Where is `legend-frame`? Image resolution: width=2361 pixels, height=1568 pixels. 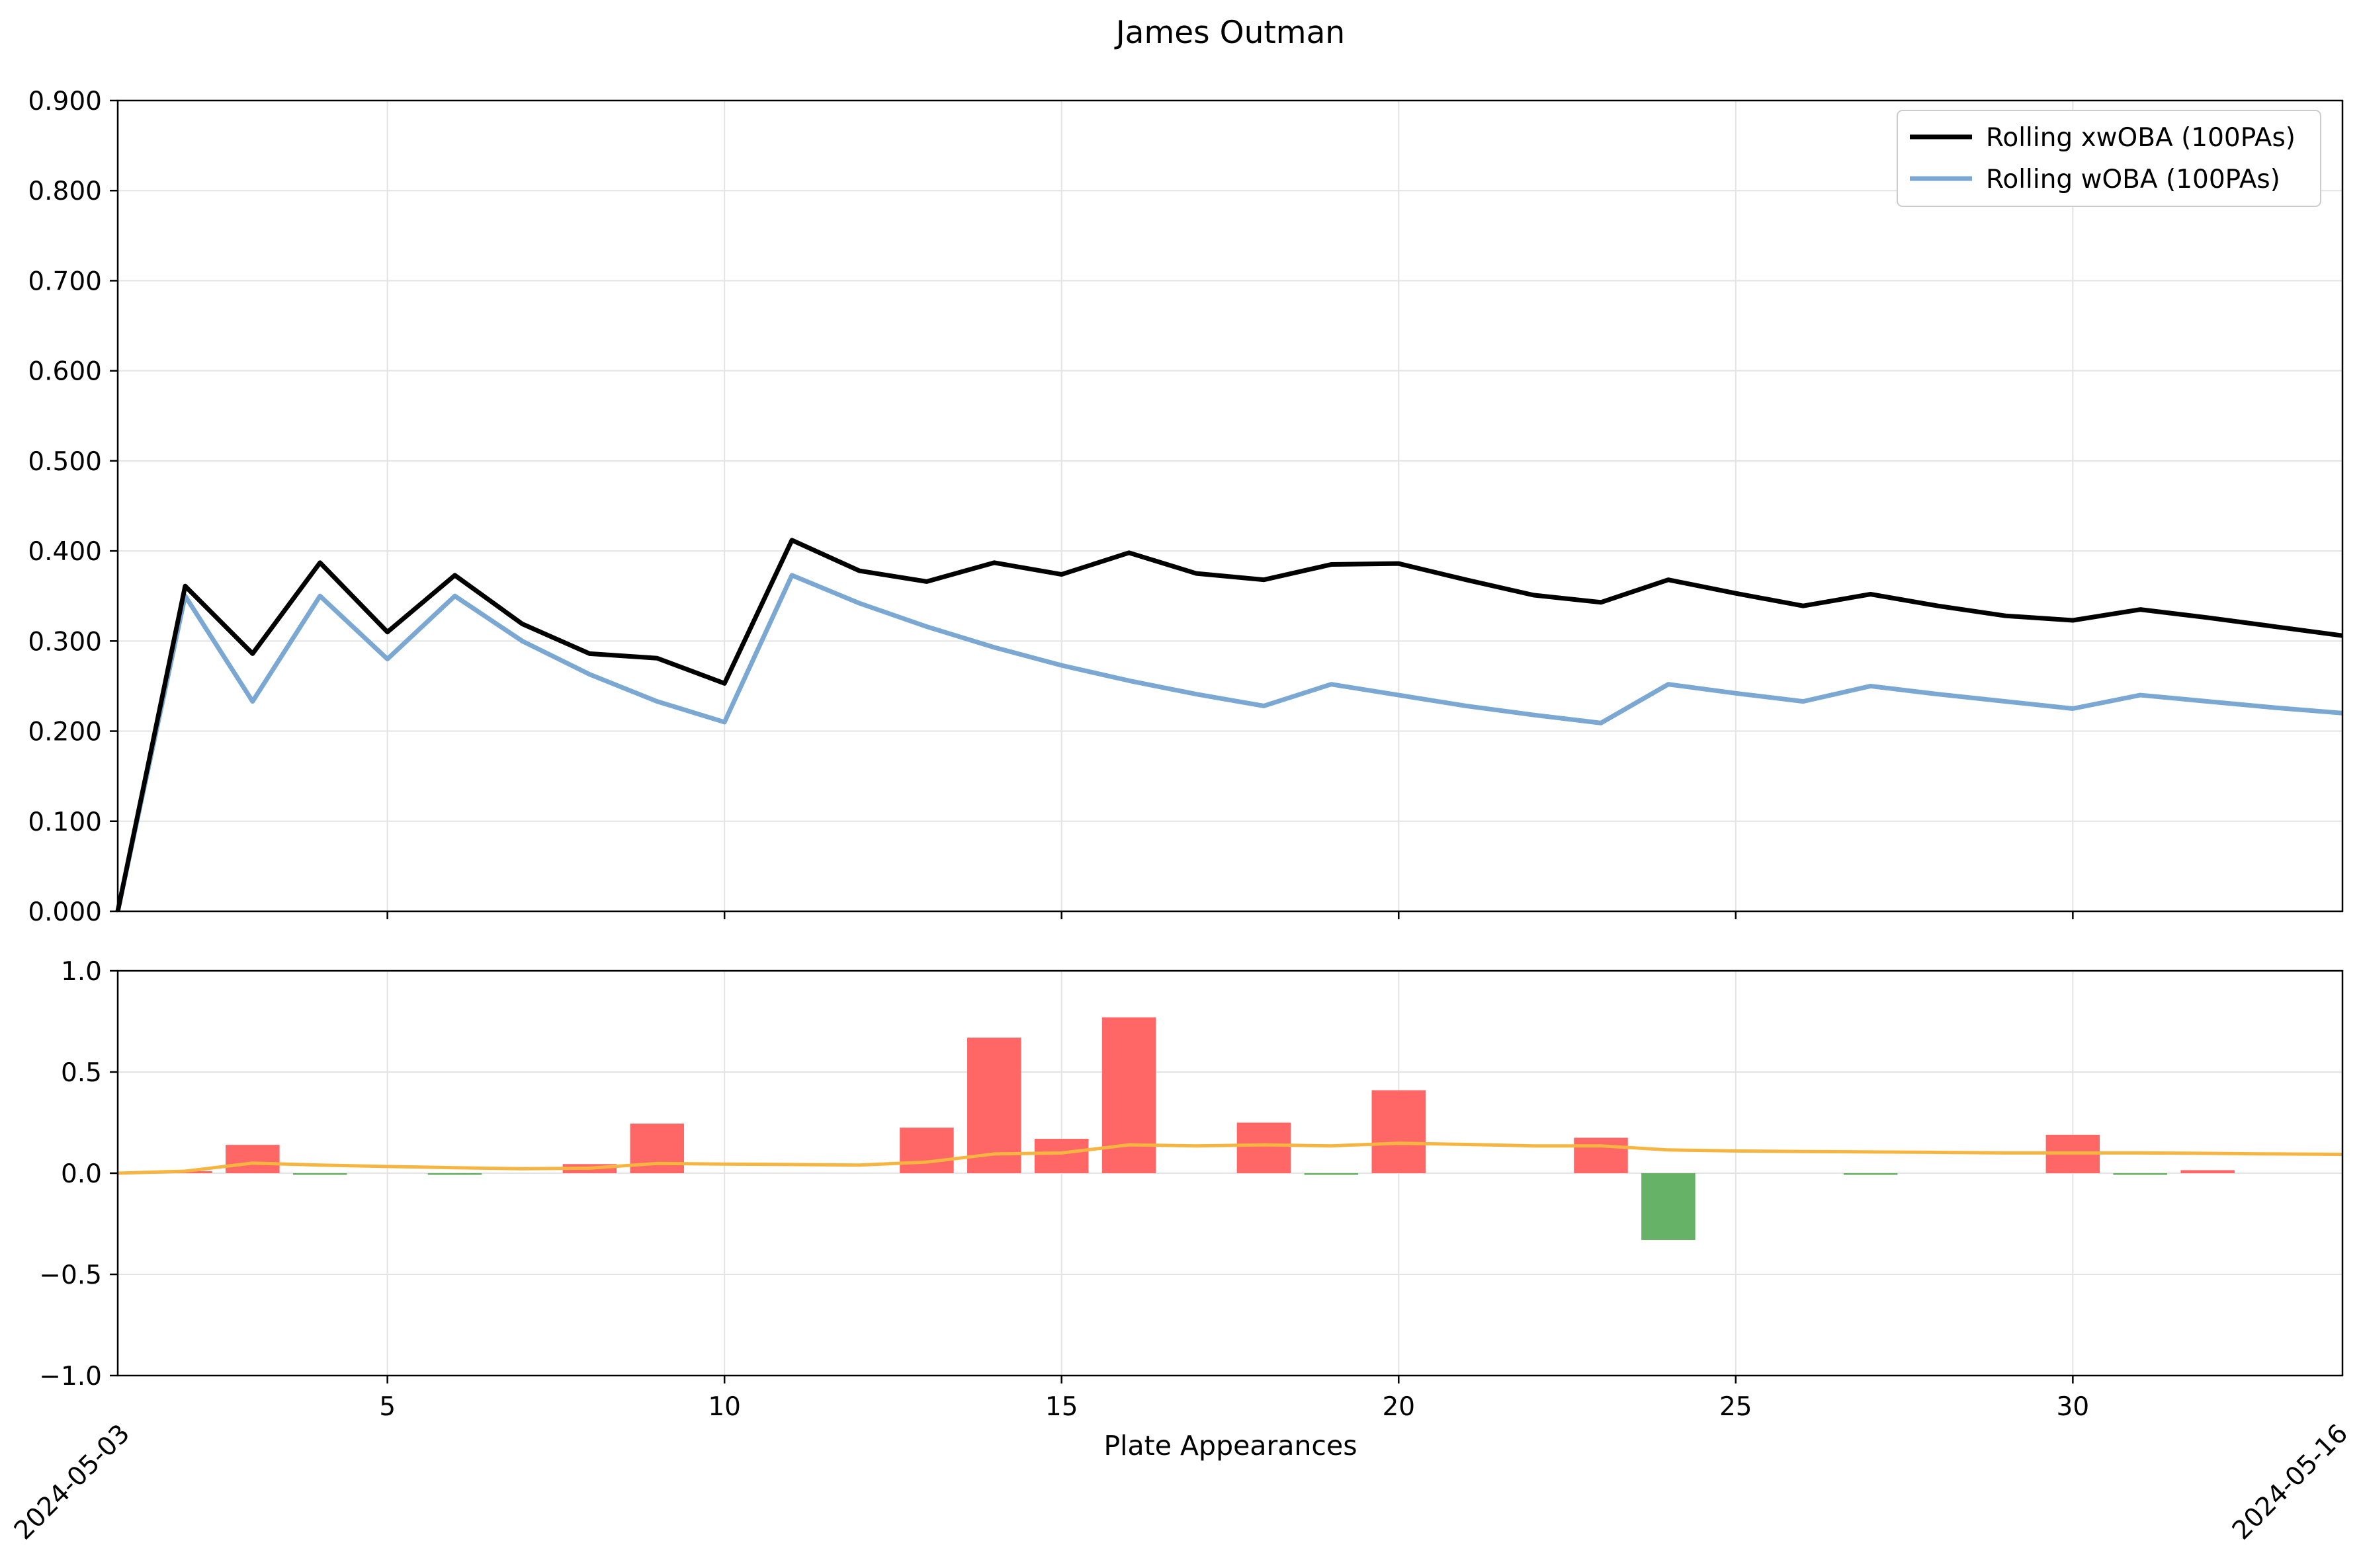
legend-frame is located at coordinates (2109, 158).